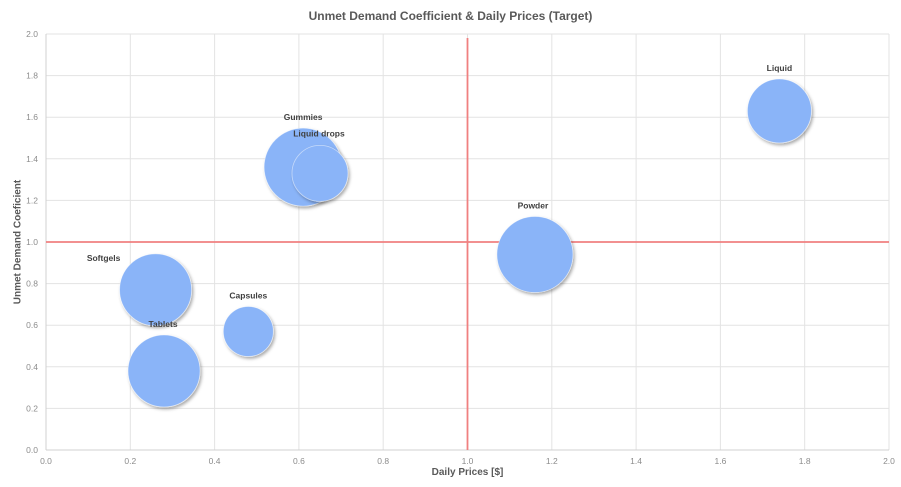  What do you see at coordinates (319, 133) in the screenshot?
I see `bubble-label: Liquid drops` at bounding box center [319, 133].